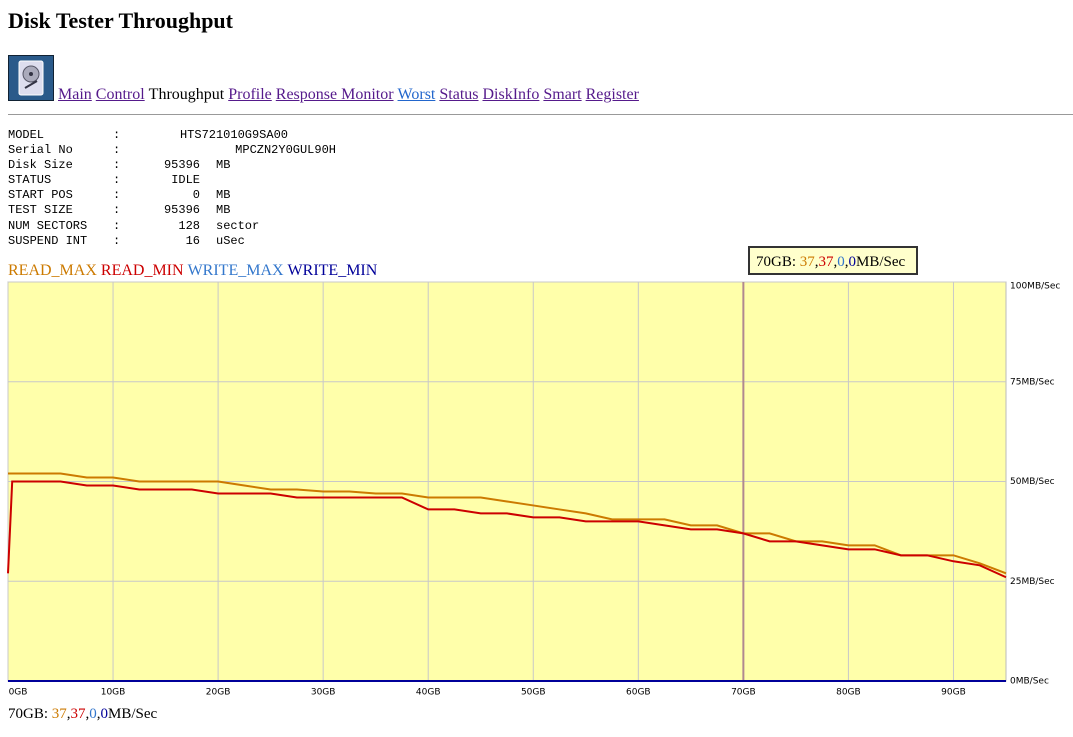 The height and width of the screenshot is (737, 1073). What do you see at coordinates (120, 94) in the screenshot?
I see `nav-link: Control` at bounding box center [120, 94].